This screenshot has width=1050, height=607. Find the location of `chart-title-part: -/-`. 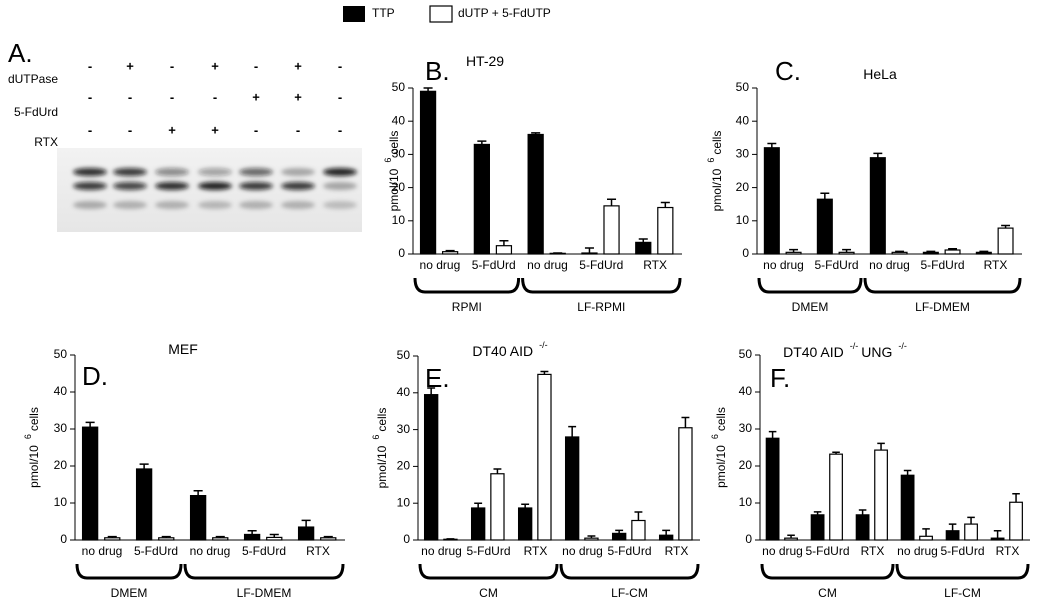

chart-title-part: -/- is located at coordinates (854, 346).